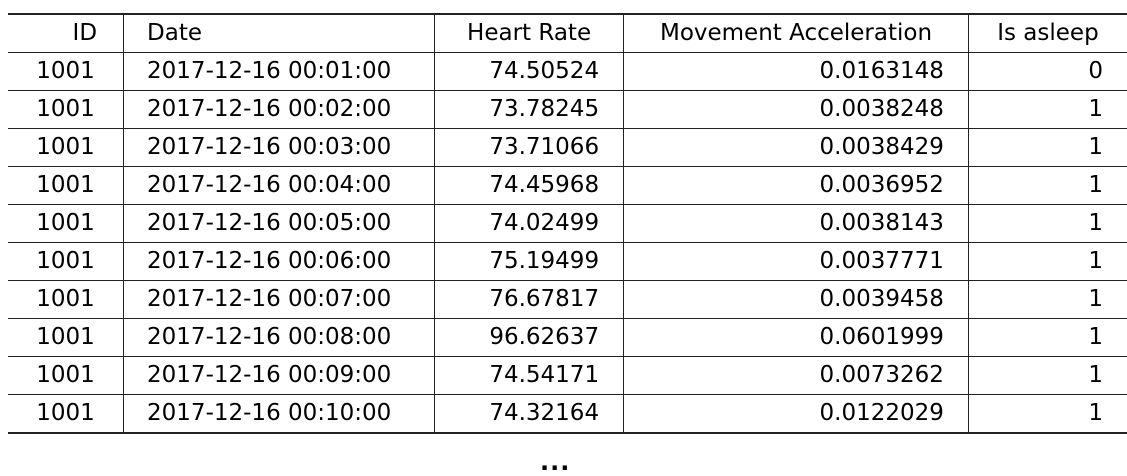 The width and height of the screenshot is (1127, 476). Describe the element at coordinates (529, 337) in the screenshot. I see `cell-heart-rate: 96.62637` at that location.